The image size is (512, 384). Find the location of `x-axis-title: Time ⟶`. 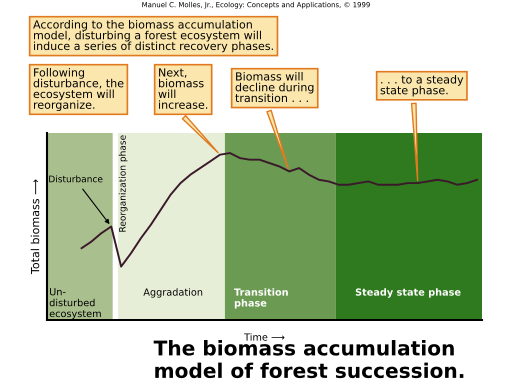

x-axis-title: Time ⟶ is located at coordinates (264, 337).